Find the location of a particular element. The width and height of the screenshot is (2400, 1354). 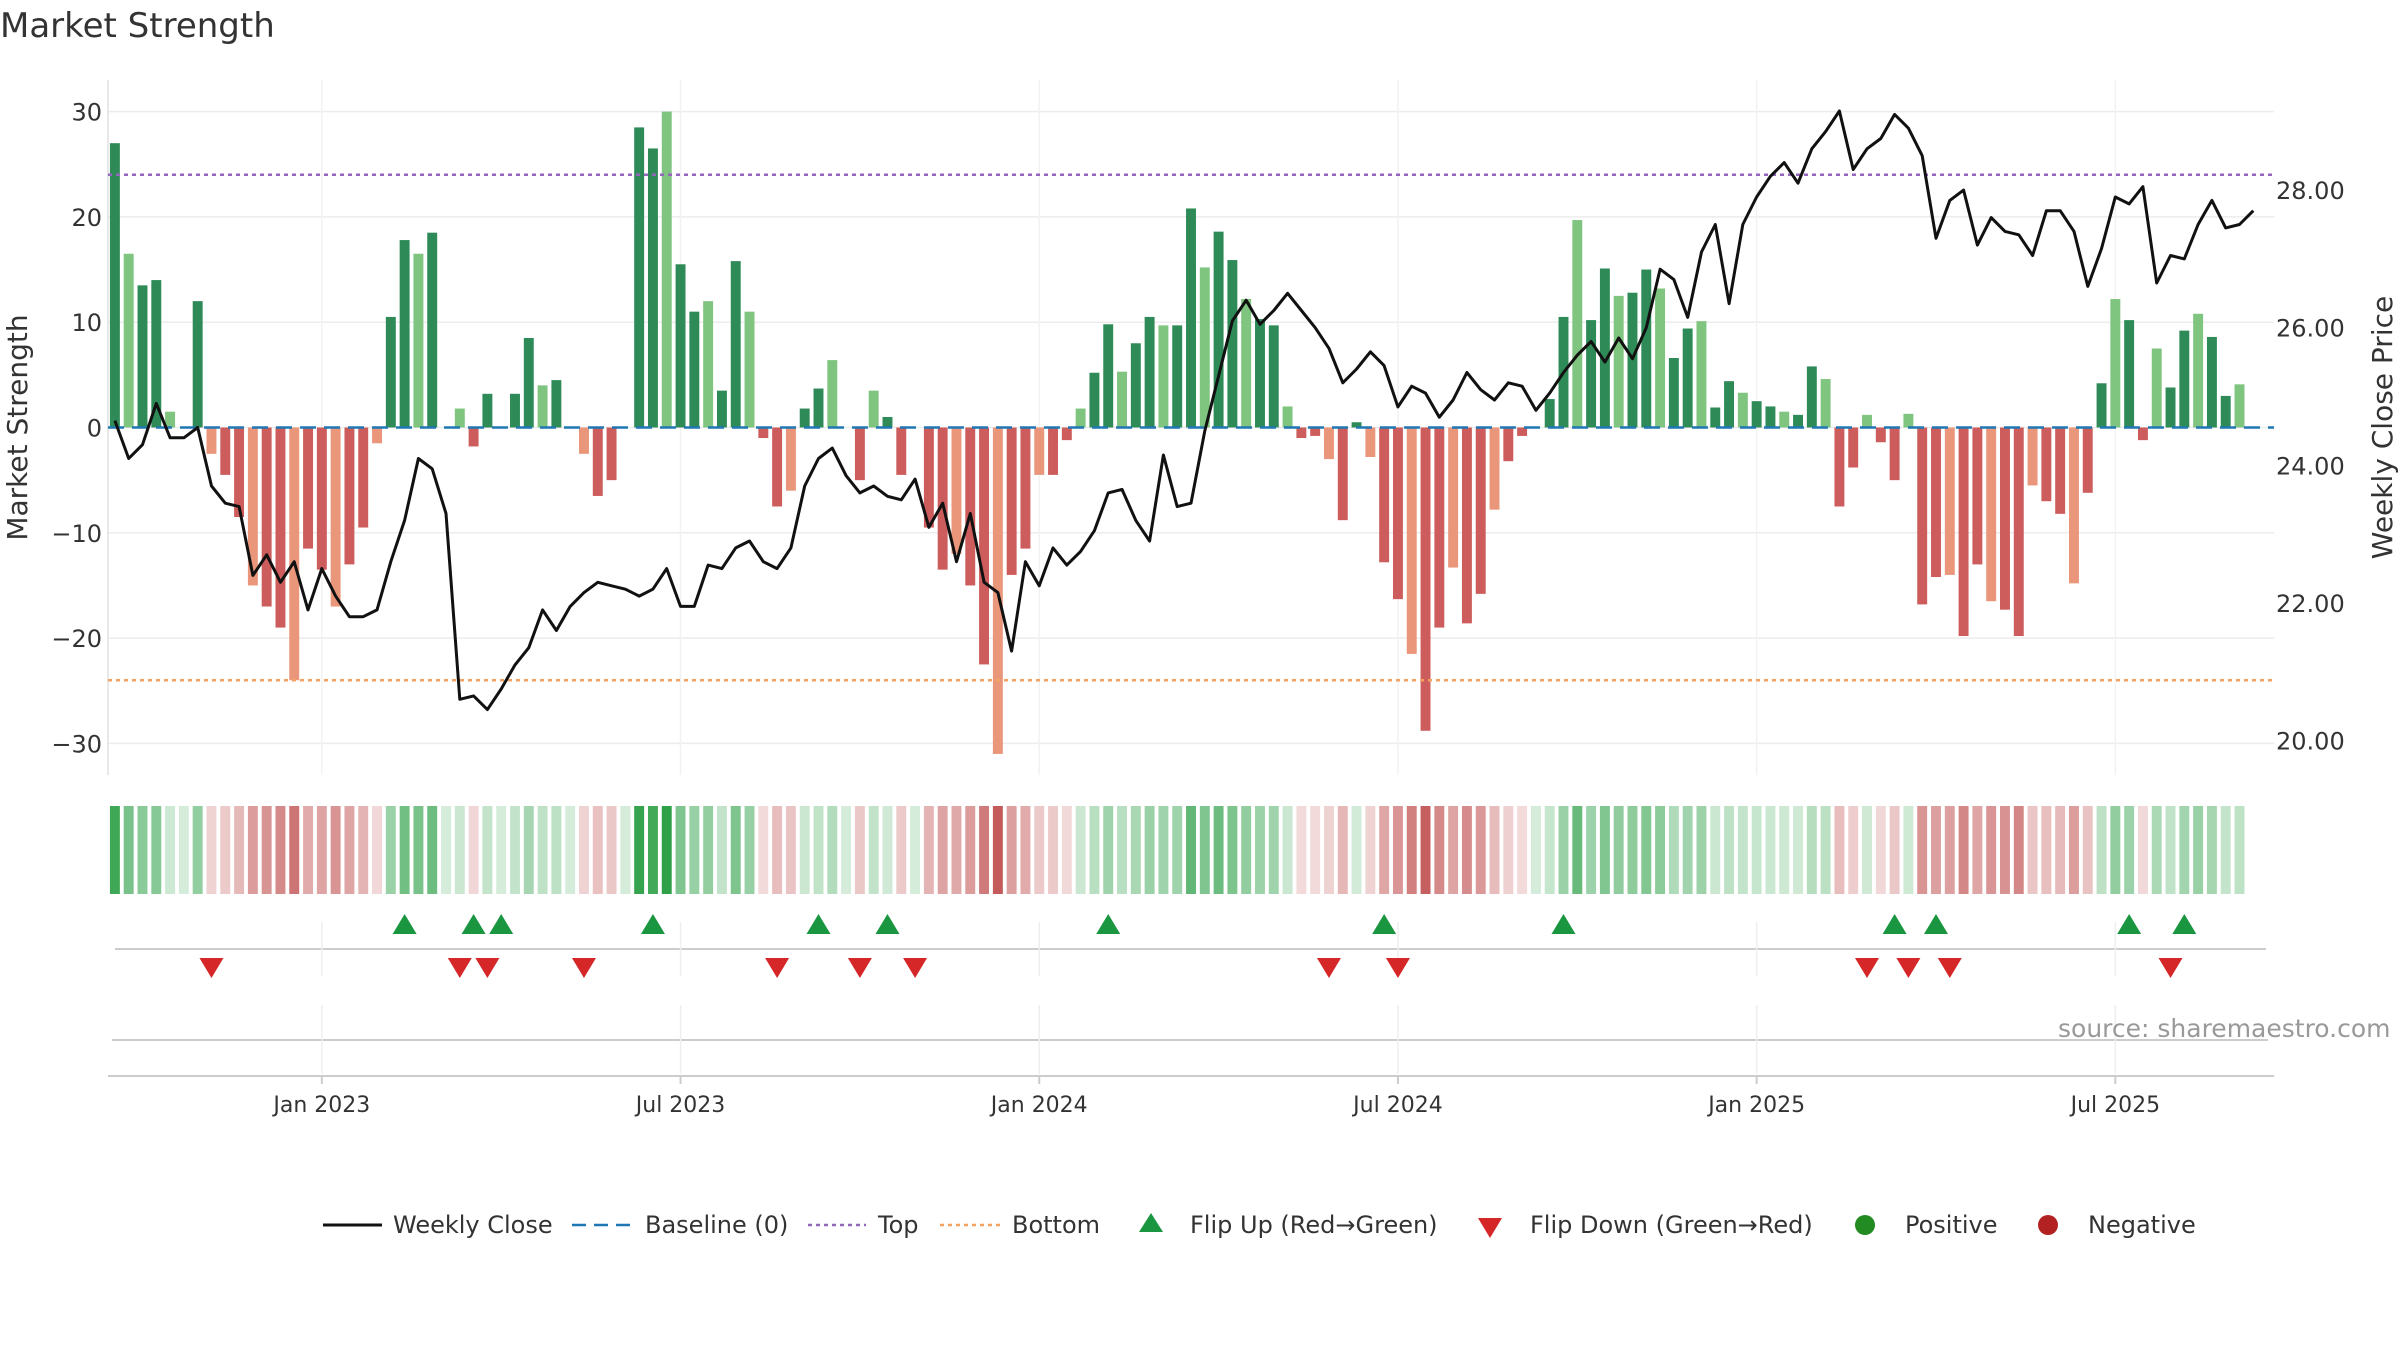

legend-swatch-flip-down is located at coordinates (1490, 1228).